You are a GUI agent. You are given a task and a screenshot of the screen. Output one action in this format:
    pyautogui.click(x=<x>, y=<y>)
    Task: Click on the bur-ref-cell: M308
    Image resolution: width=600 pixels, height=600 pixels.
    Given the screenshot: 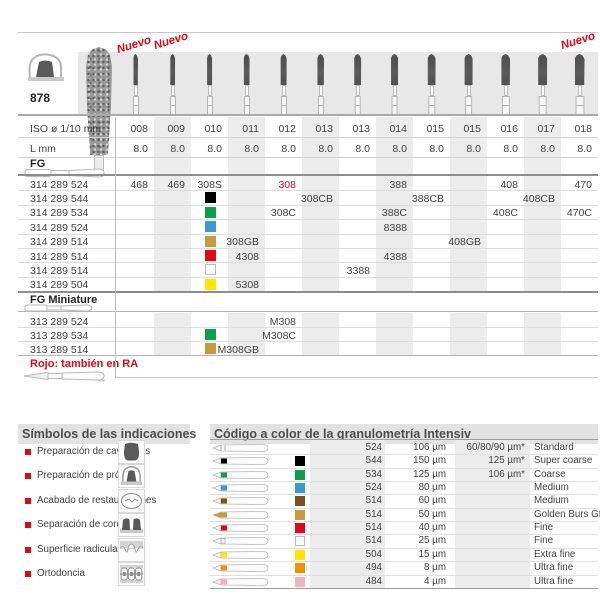 What is the action you would take?
    pyautogui.click(x=282, y=321)
    